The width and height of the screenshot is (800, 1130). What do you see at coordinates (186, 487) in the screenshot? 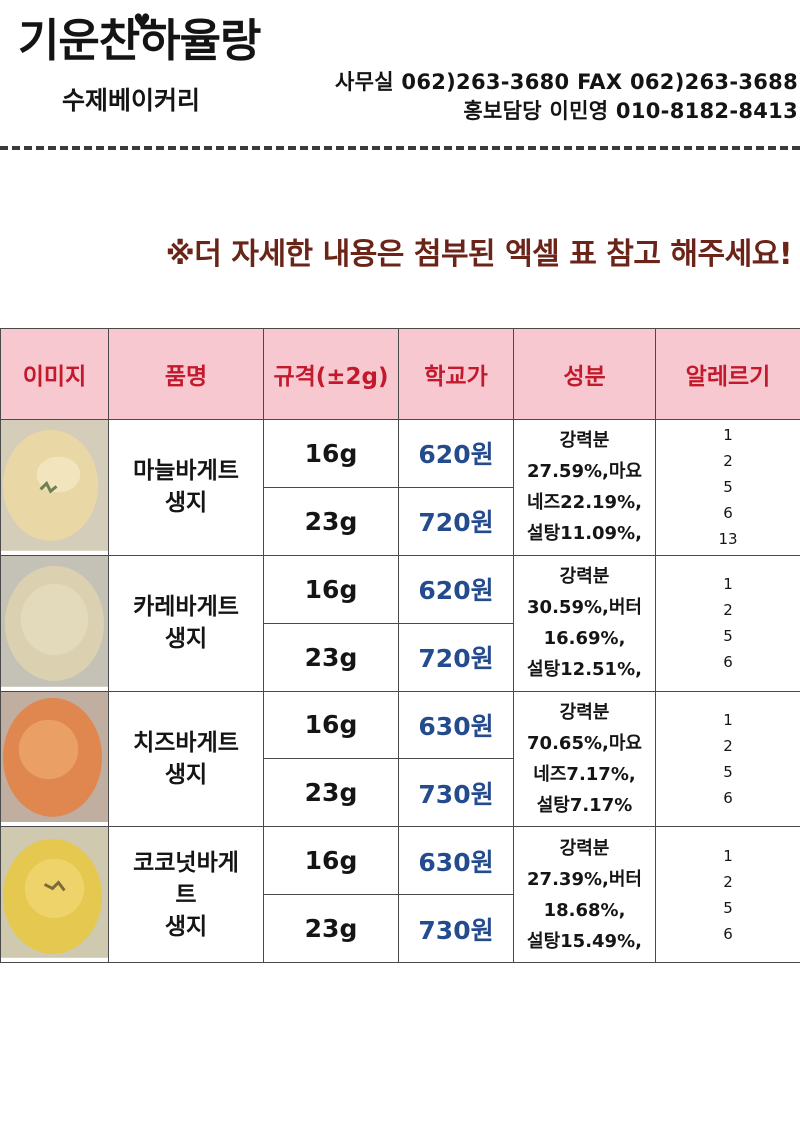
I see `product-name: 마늘바게트 생지` at bounding box center [186, 487].